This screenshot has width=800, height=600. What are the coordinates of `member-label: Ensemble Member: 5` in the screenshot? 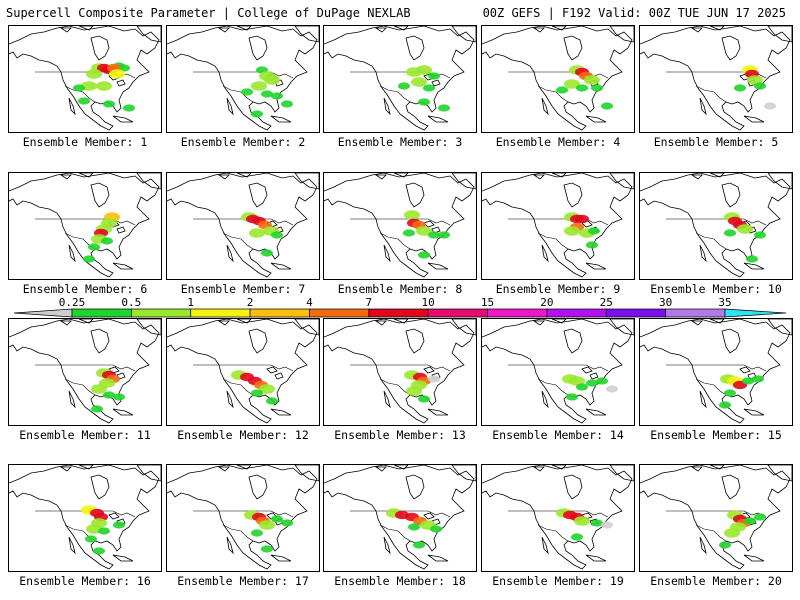 It's located at (716, 142).